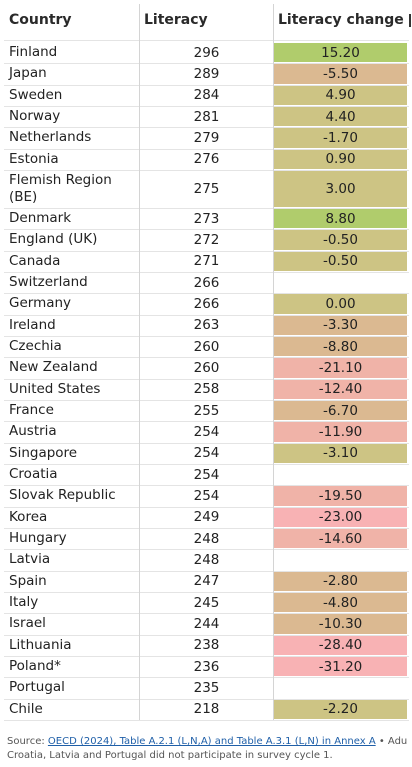  What do you see at coordinates (340, 432) in the screenshot?
I see `literacy-change-cell: -11.90` at bounding box center [340, 432].